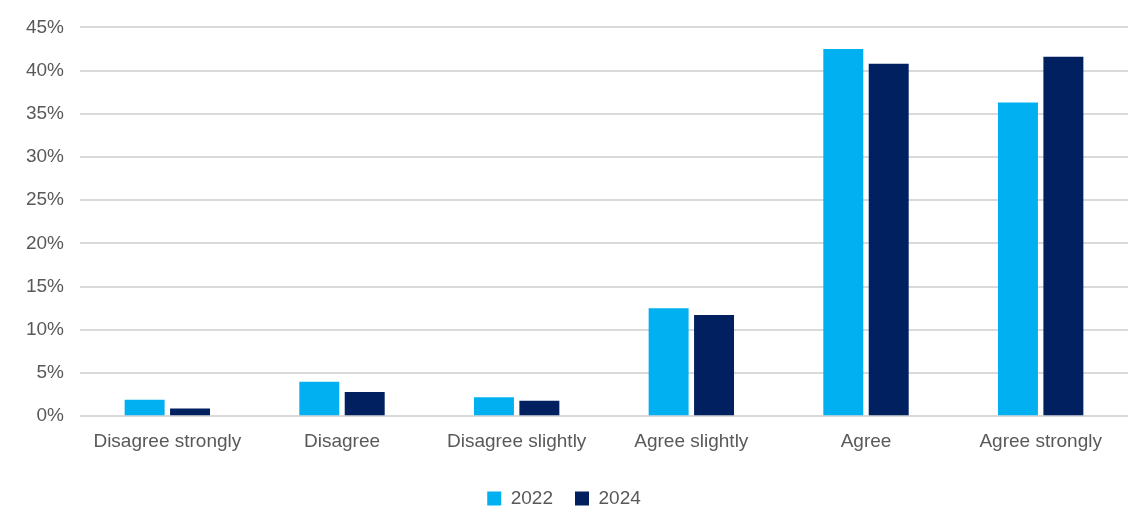  I want to click on y-tick-label: 30%, so click(45, 156).